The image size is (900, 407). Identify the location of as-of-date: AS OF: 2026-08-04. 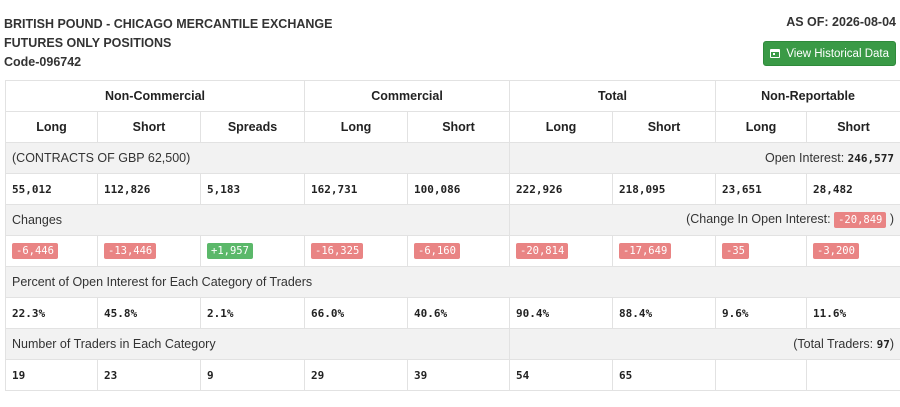
(841, 22).